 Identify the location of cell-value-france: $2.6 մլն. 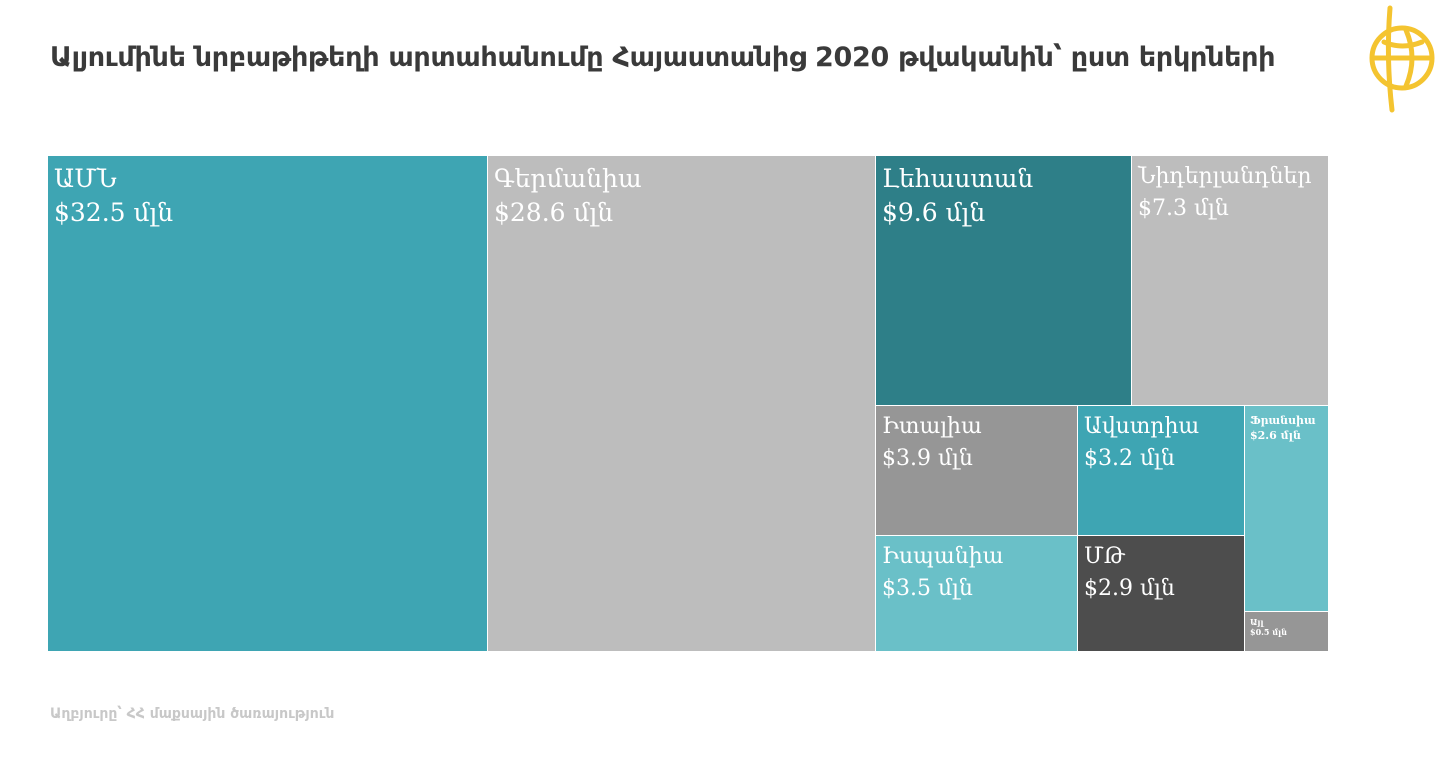
(1275, 436).